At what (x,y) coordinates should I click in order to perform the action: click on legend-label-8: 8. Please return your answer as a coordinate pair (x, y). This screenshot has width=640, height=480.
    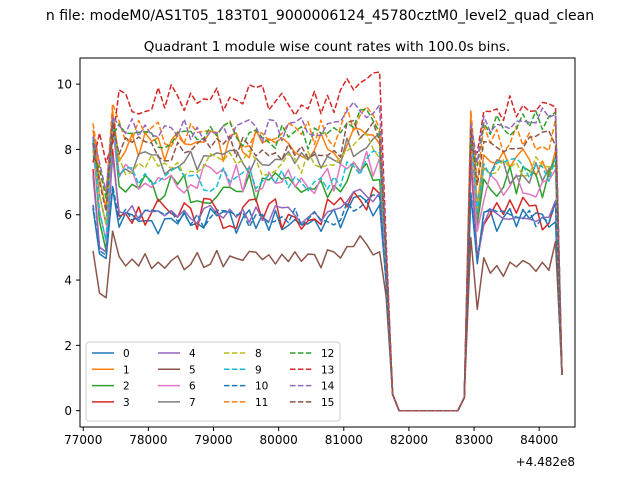
    Looking at the image, I should click on (258, 354).